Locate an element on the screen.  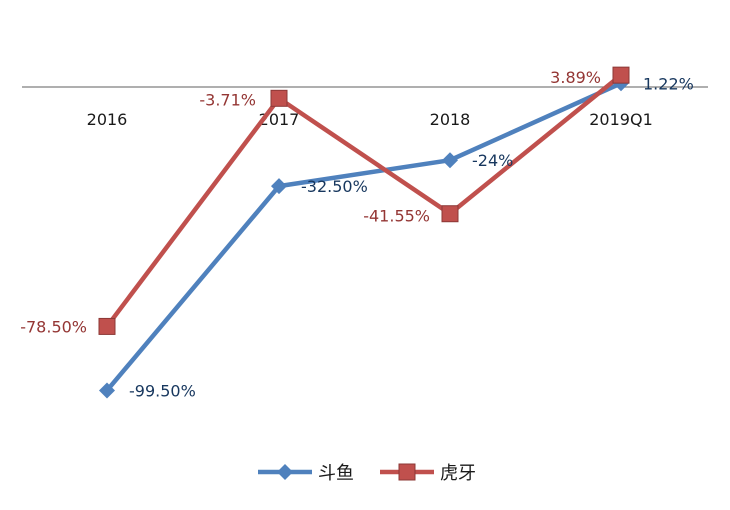
data-label: -78.50% is located at coordinates (53, 326).